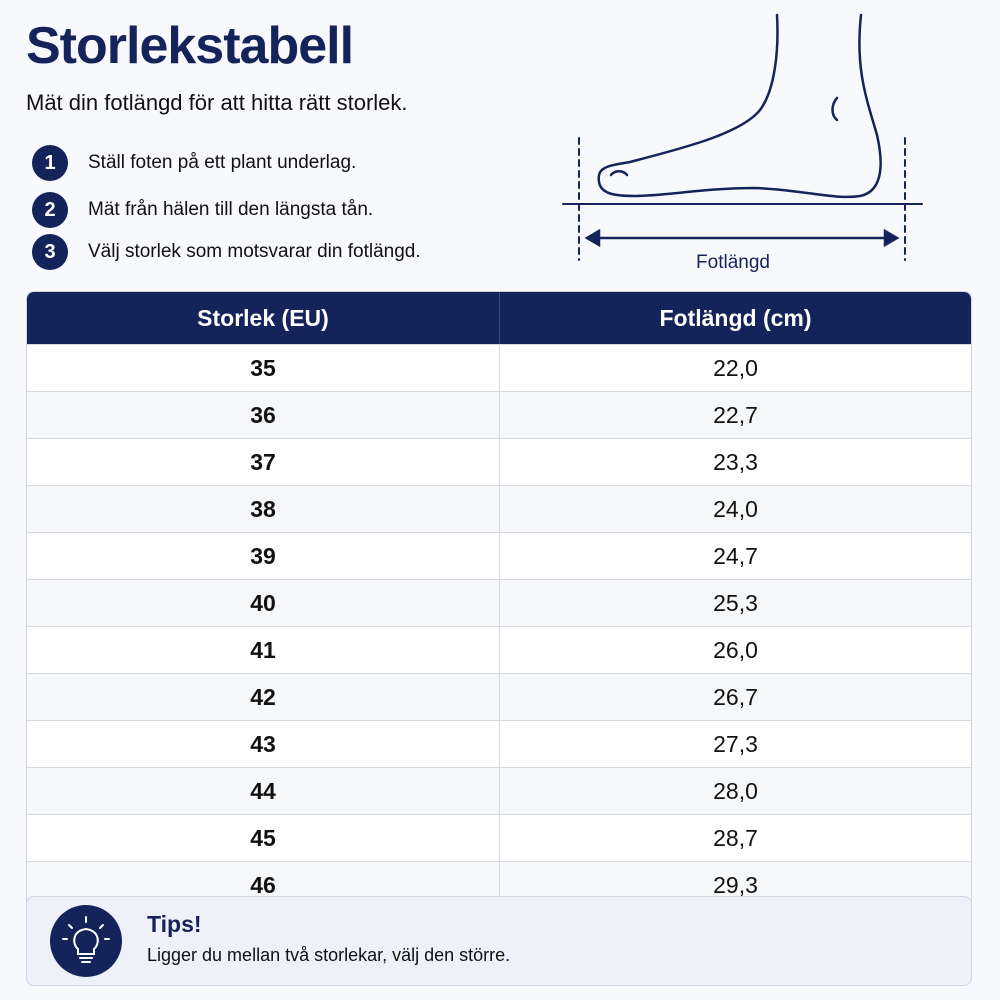 This screenshot has height=1000, width=1000. I want to click on table-row: 45 28,7, so click(499, 837).